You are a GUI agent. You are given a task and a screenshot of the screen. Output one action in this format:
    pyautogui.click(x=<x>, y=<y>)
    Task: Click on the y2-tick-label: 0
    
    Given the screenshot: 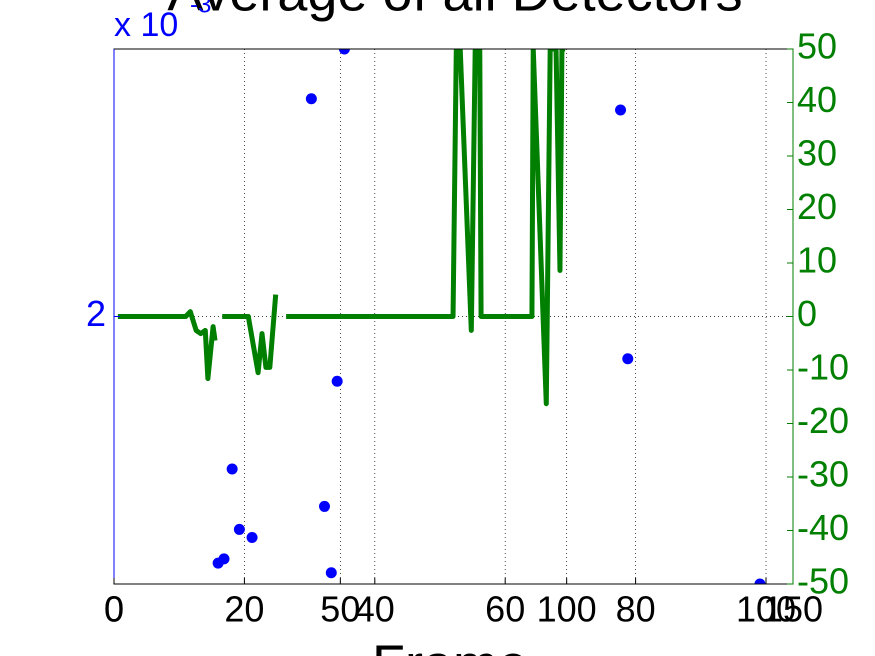 What is the action you would take?
    pyautogui.click(x=807, y=313)
    